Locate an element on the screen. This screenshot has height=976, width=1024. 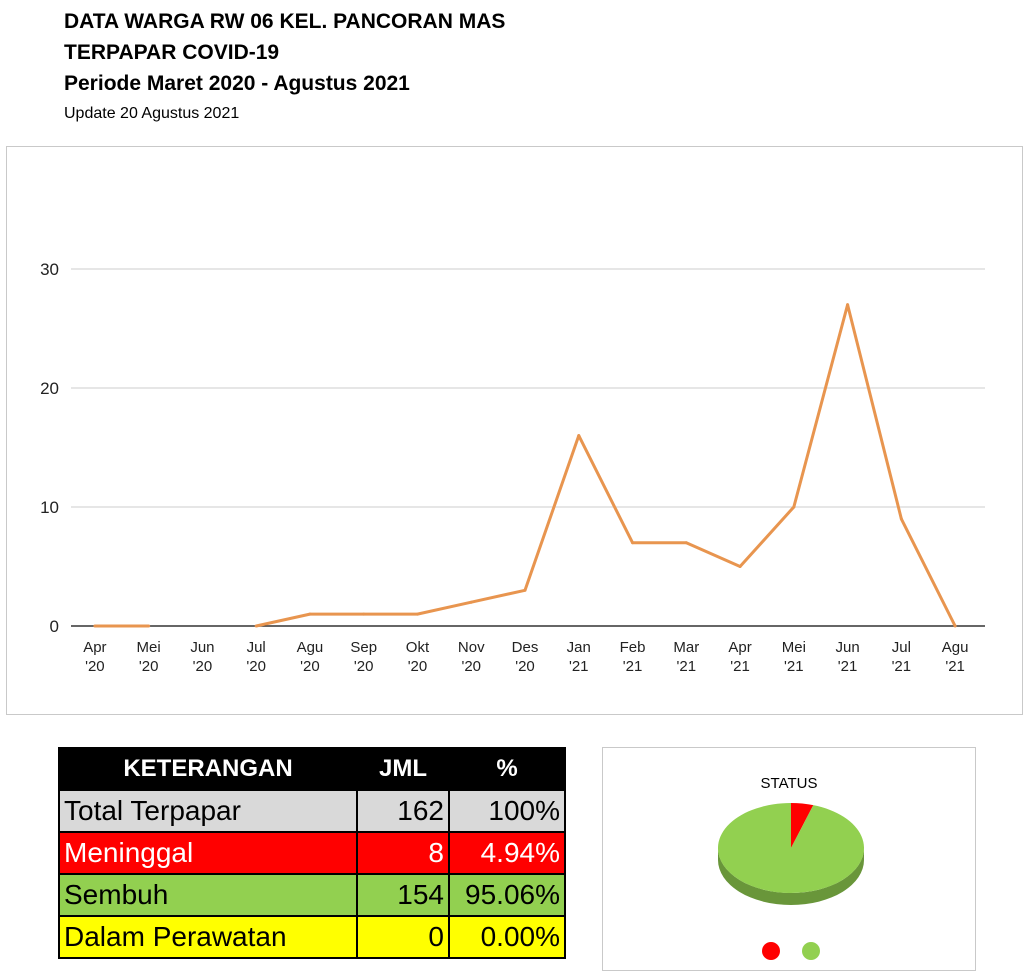
x-tick-label: Jun '20 is located at coordinates (202, 657).